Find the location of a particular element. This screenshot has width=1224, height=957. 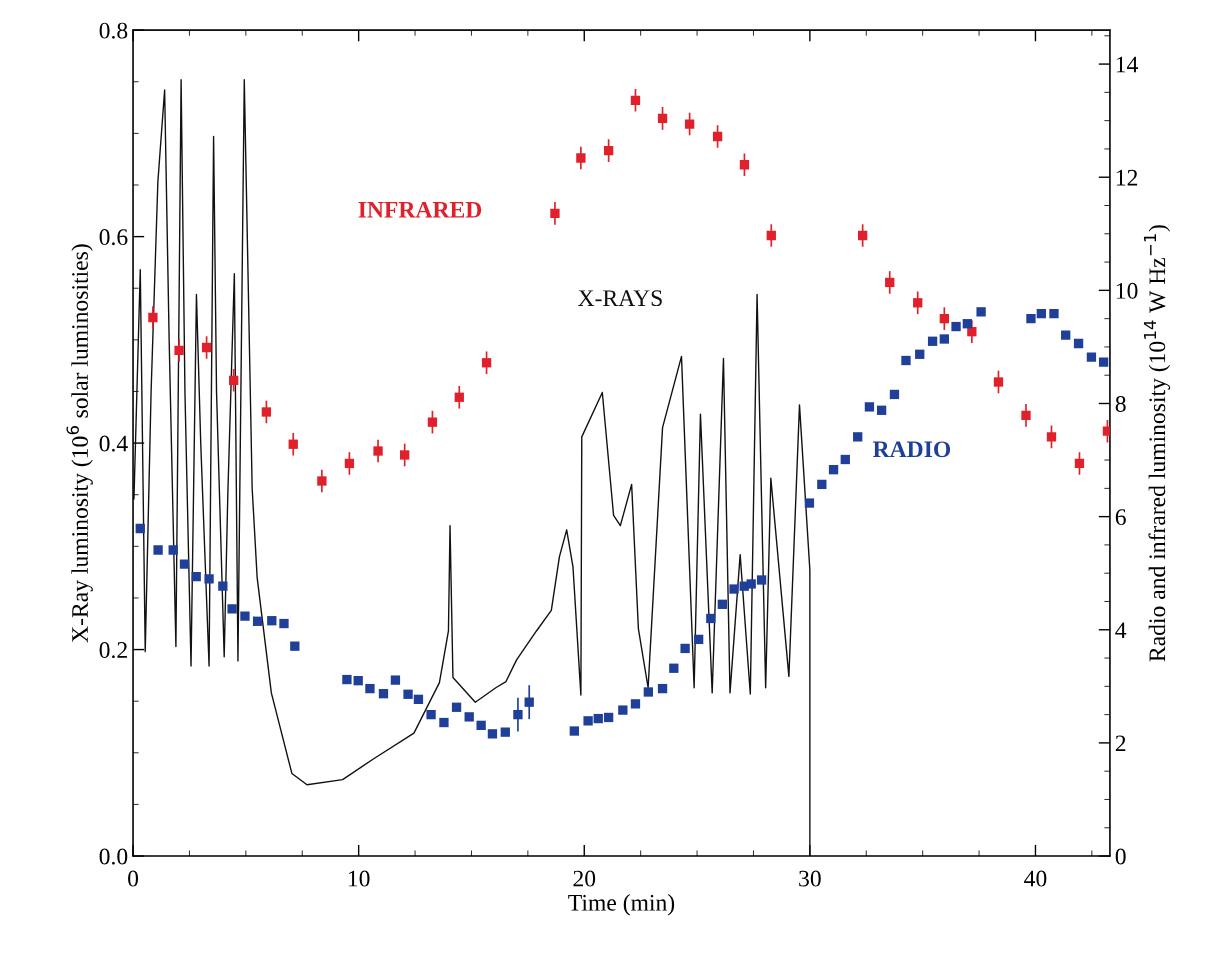

y2-tick-label: 14 is located at coordinates (1127, 64).